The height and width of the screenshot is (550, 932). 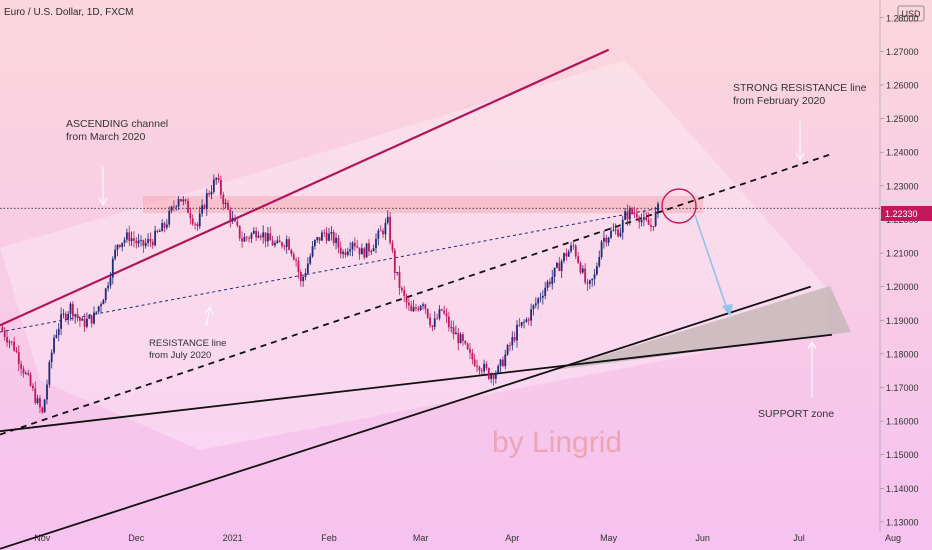 What do you see at coordinates (902, 186) in the screenshot?
I see `y-tick-label: 1.23000` at bounding box center [902, 186].